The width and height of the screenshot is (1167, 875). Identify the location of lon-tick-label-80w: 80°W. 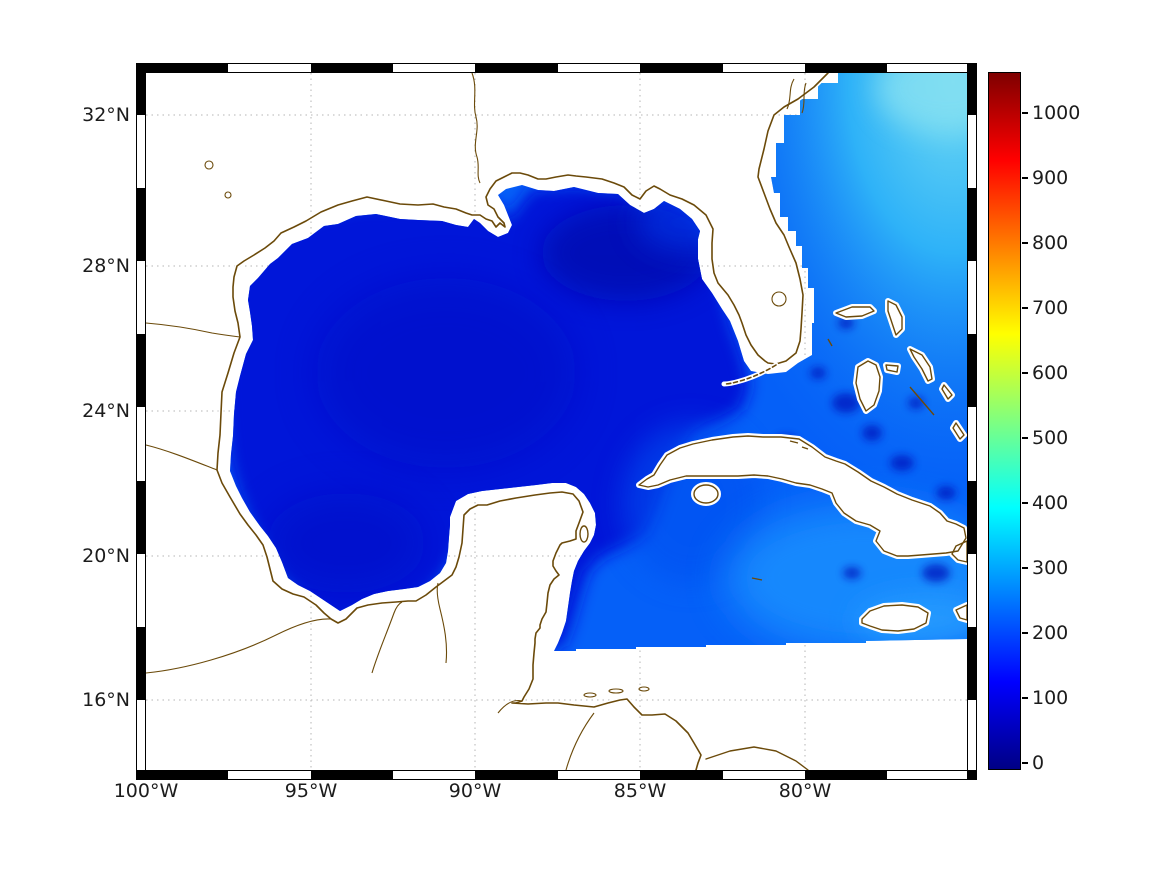
(805, 791).